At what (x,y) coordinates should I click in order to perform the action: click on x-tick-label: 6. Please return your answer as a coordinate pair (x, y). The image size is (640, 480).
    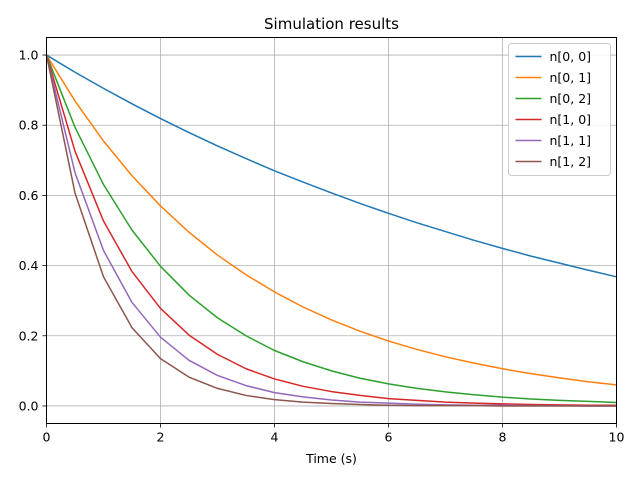
    Looking at the image, I should click on (389, 437).